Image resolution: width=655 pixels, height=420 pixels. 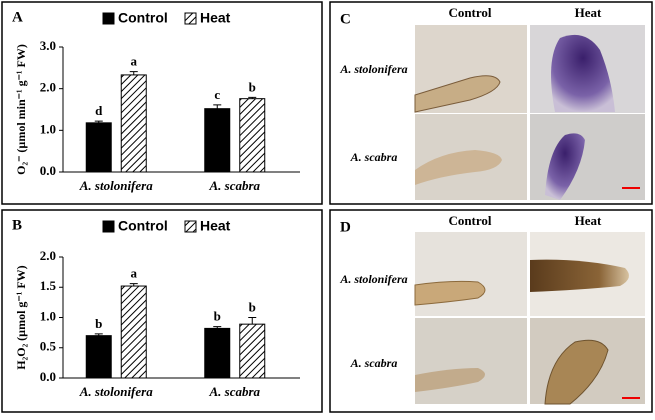 What do you see at coordinates (48, 285) in the screenshot?
I see `y-tick-label: 1.5` at bounding box center [48, 285].